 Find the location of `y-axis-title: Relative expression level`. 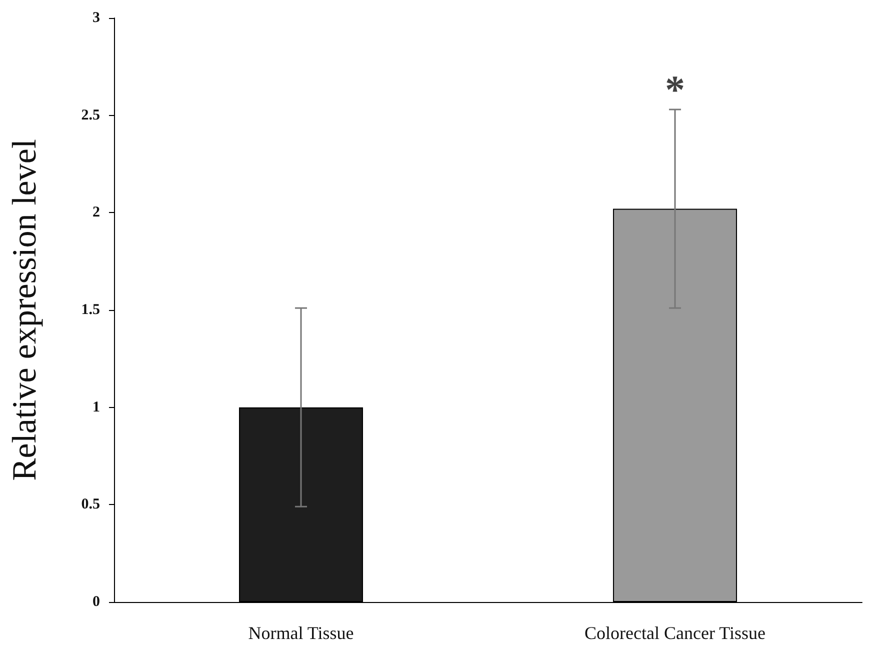

y-axis-title: Relative expression level is located at coordinates (25, 310).